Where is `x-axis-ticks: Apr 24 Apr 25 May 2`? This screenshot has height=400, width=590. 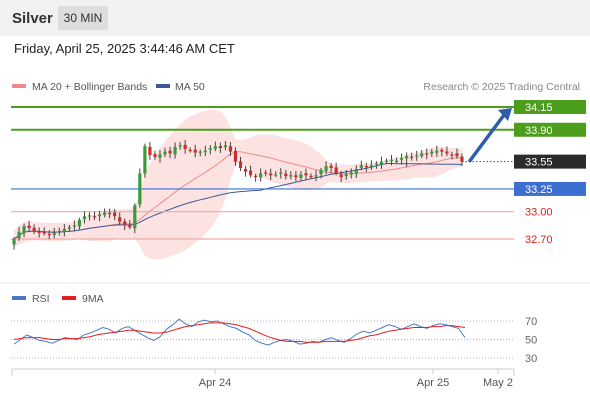
x-axis-ticks: Apr 24 Apr 25 May 2 is located at coordinates (356, 379).